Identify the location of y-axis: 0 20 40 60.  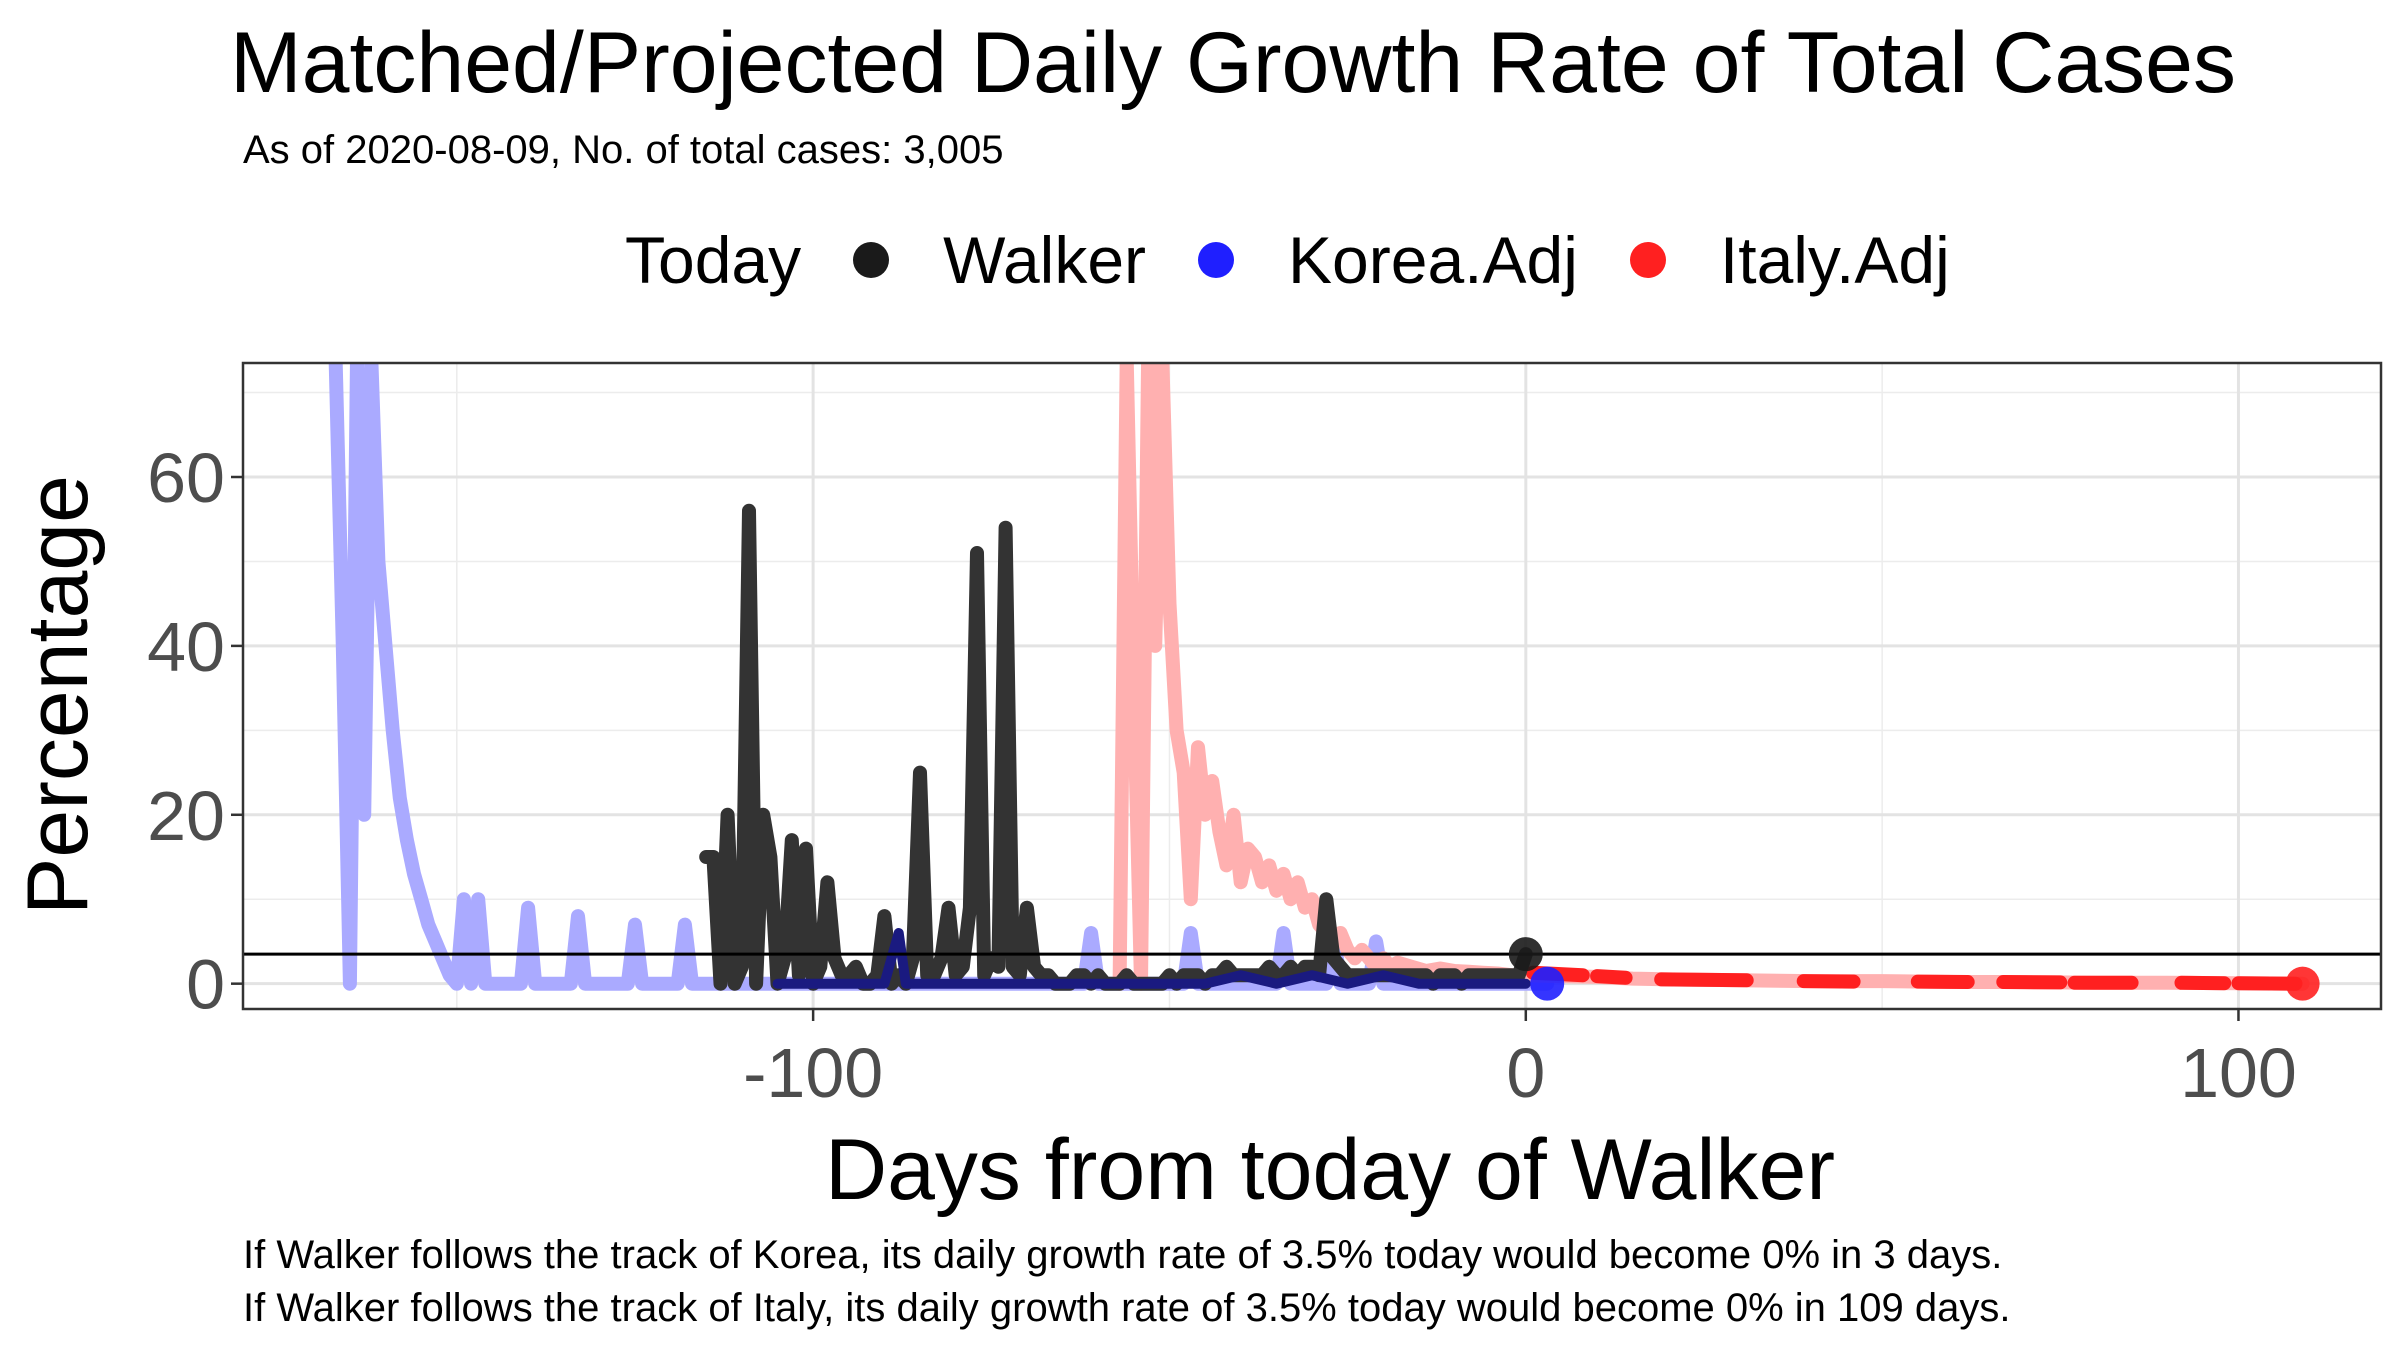
(195, 731).